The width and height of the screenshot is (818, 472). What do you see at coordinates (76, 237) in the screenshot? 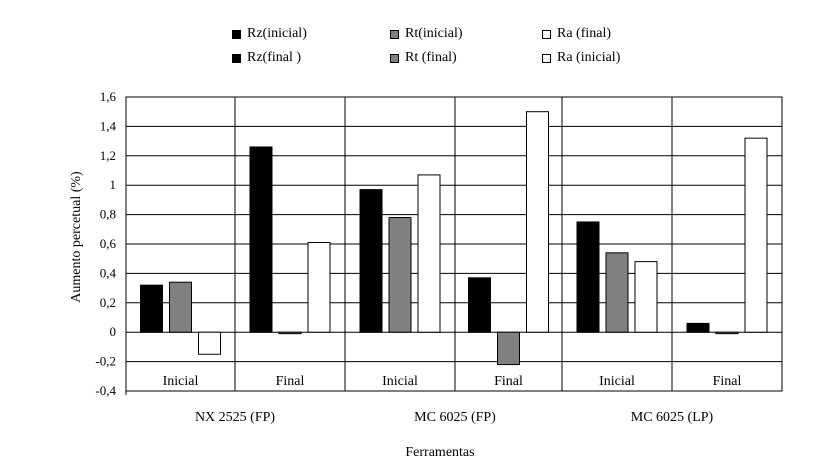
I see `y-axis-label: Aumento percetual (%)` at bounding box center [76, 237].